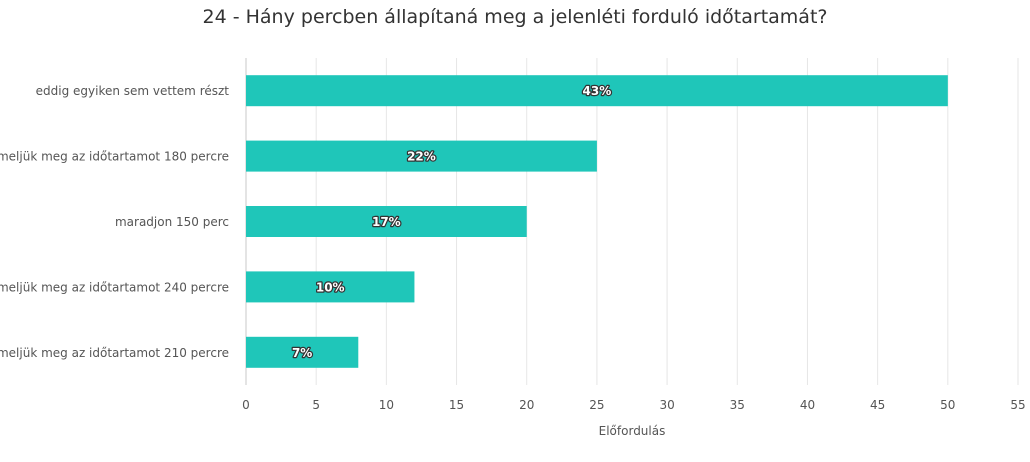  What do you see at coordinates (316, 405) in the screenshot?
I see `x-tick-label: 5` at bounding box center [316, 405].